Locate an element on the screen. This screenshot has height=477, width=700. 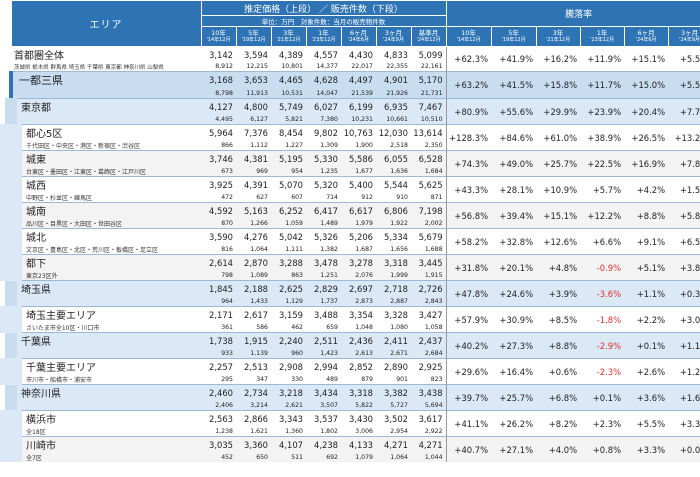
count-cell: 11,913 is located at coordinates (253, 93).